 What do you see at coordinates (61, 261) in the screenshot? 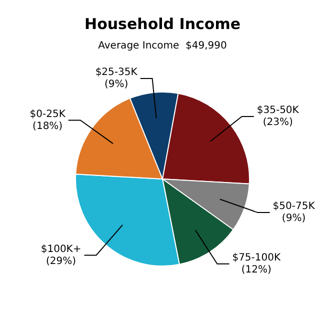
I see `data-label: (29%)` at bounding box center [61, 261].